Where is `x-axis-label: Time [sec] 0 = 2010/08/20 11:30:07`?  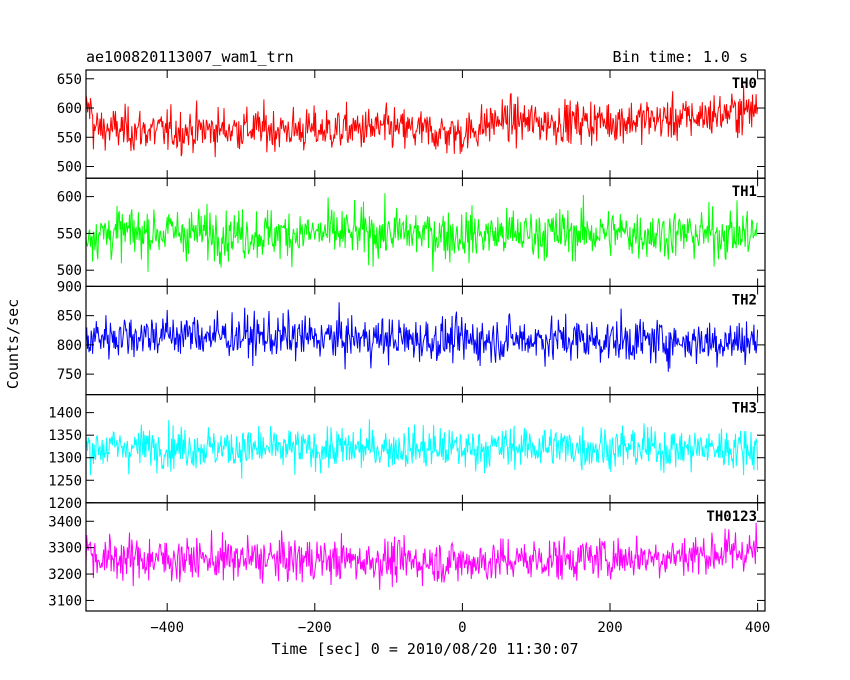 x-axis-label: Time [sec] 0 = 2010/08/20 11:30:07 is located at coordinates (424, 649).